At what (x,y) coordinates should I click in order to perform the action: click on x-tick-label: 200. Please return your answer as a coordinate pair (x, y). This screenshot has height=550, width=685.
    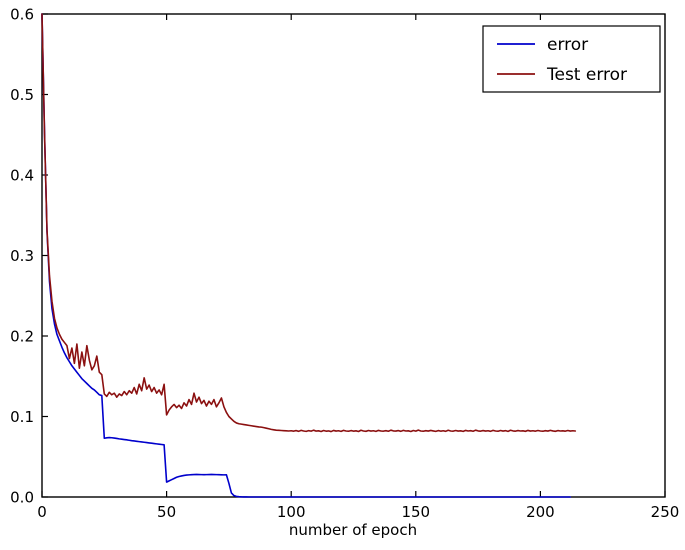
    Looking at the image, I should click on (540, 512).